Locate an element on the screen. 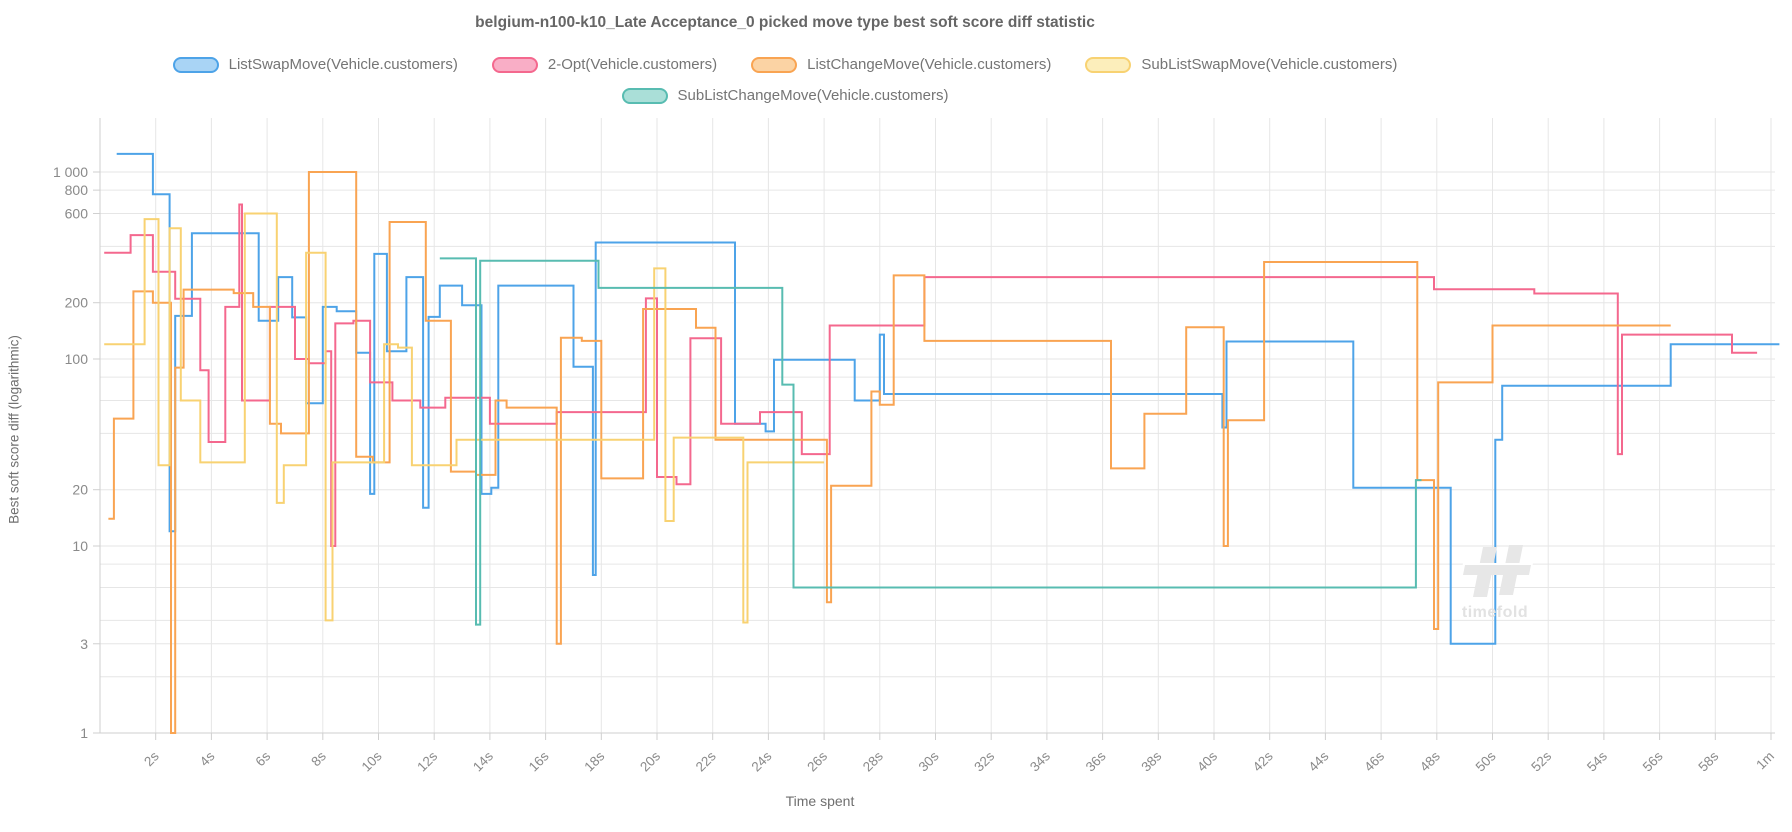 The height and width of the screenshot is (832, 1792). legend-item-list-swap-move: ListSwapMove(Vehicle.customers) is located at coordinates (315, 64).